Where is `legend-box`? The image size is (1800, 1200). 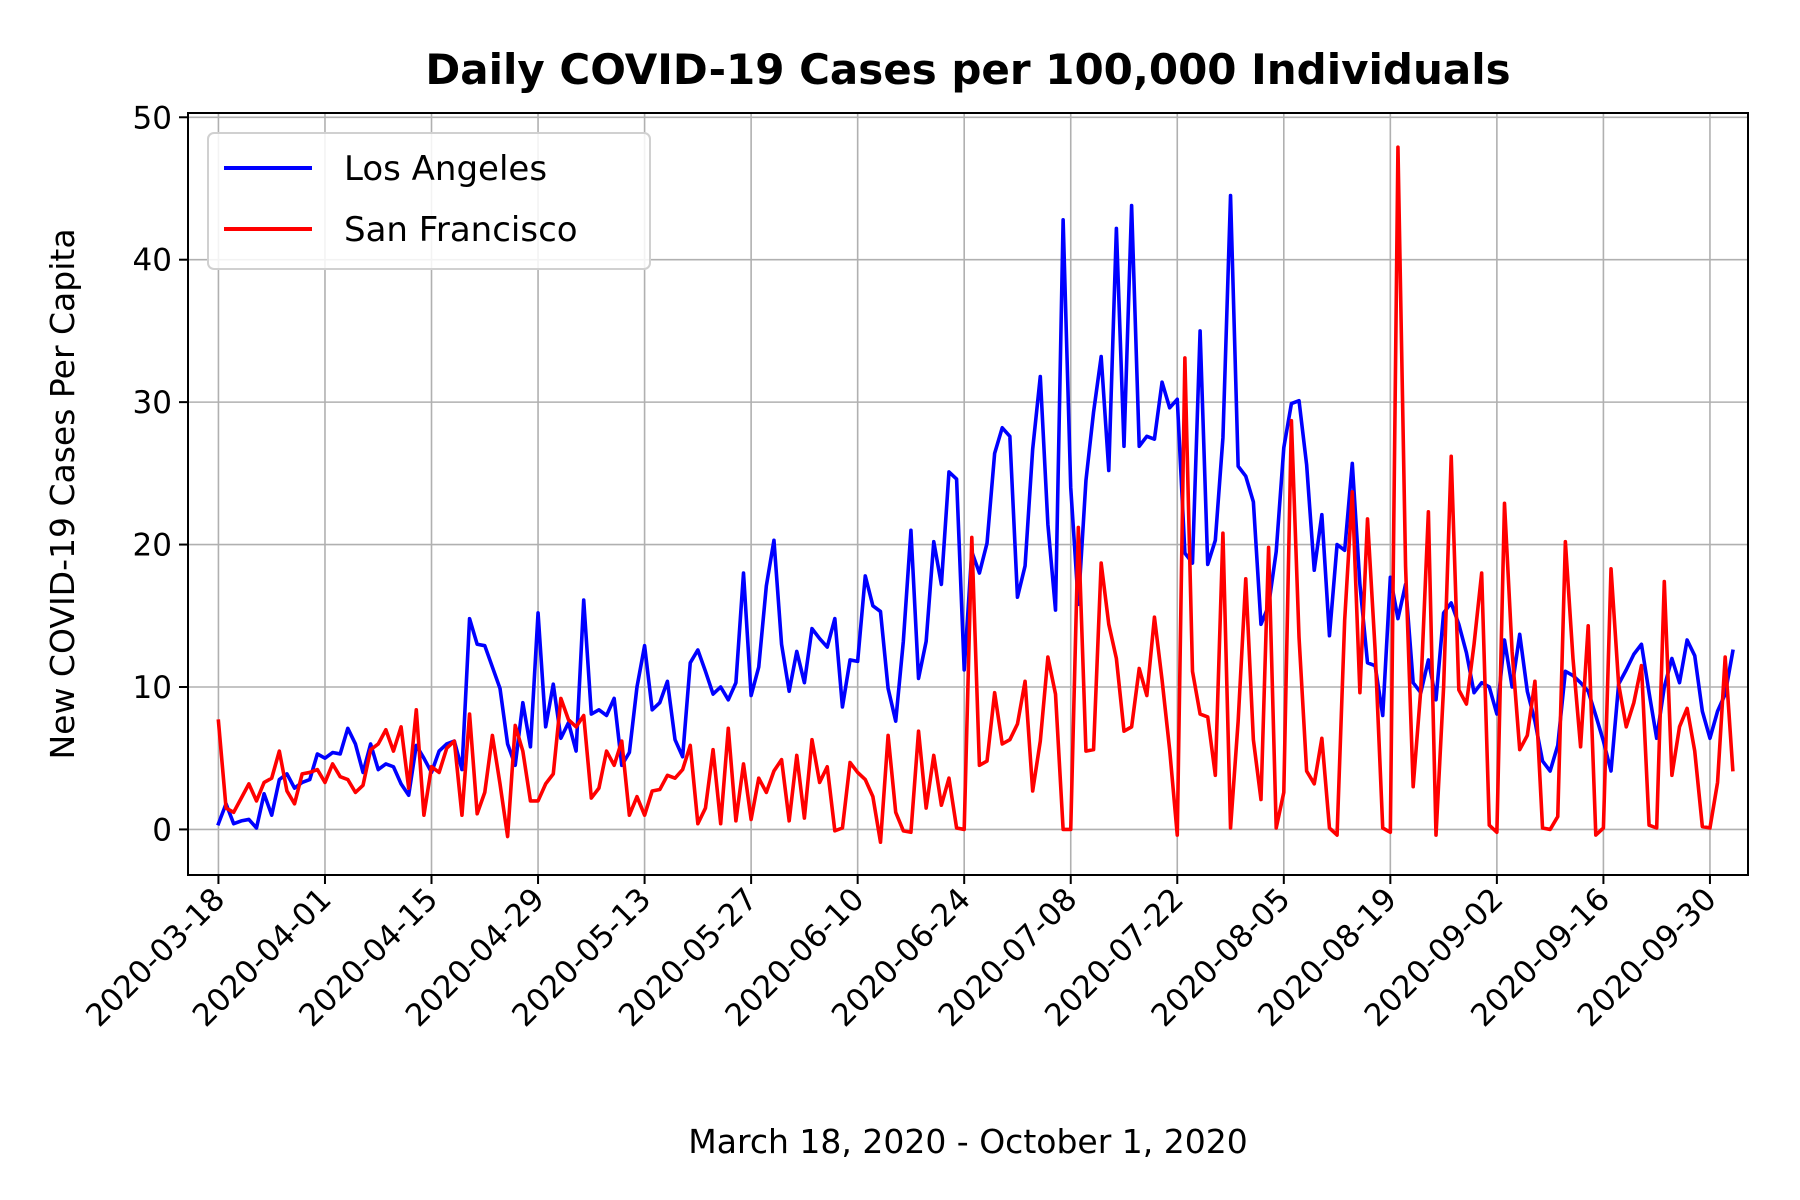 legend-box is located at coordinates (429, 201).